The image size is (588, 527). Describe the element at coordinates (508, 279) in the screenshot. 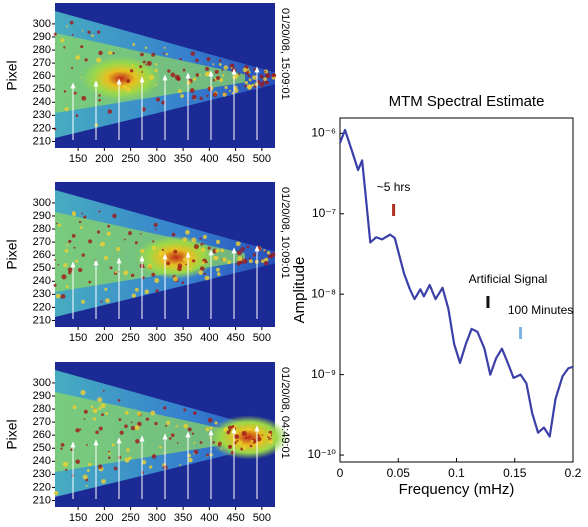

I see `annotation-text: Artificial Signal` at that location.